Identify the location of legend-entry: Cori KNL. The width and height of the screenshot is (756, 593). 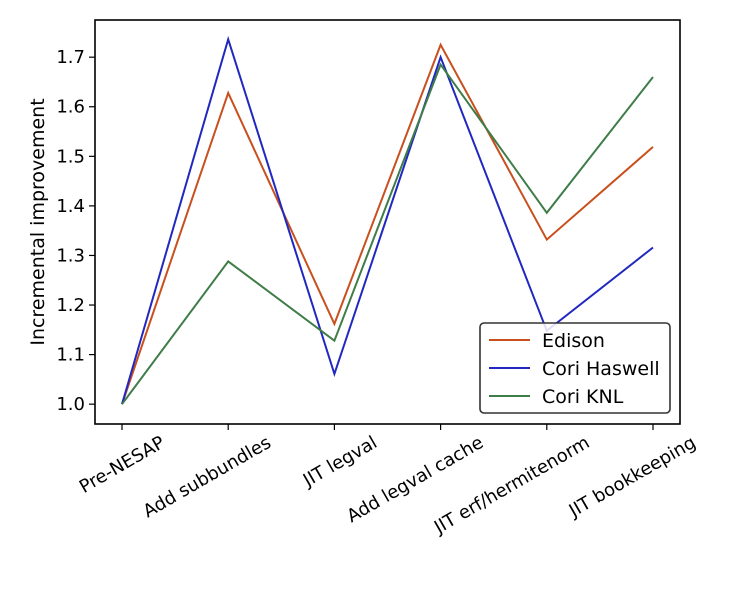
(583, 397).